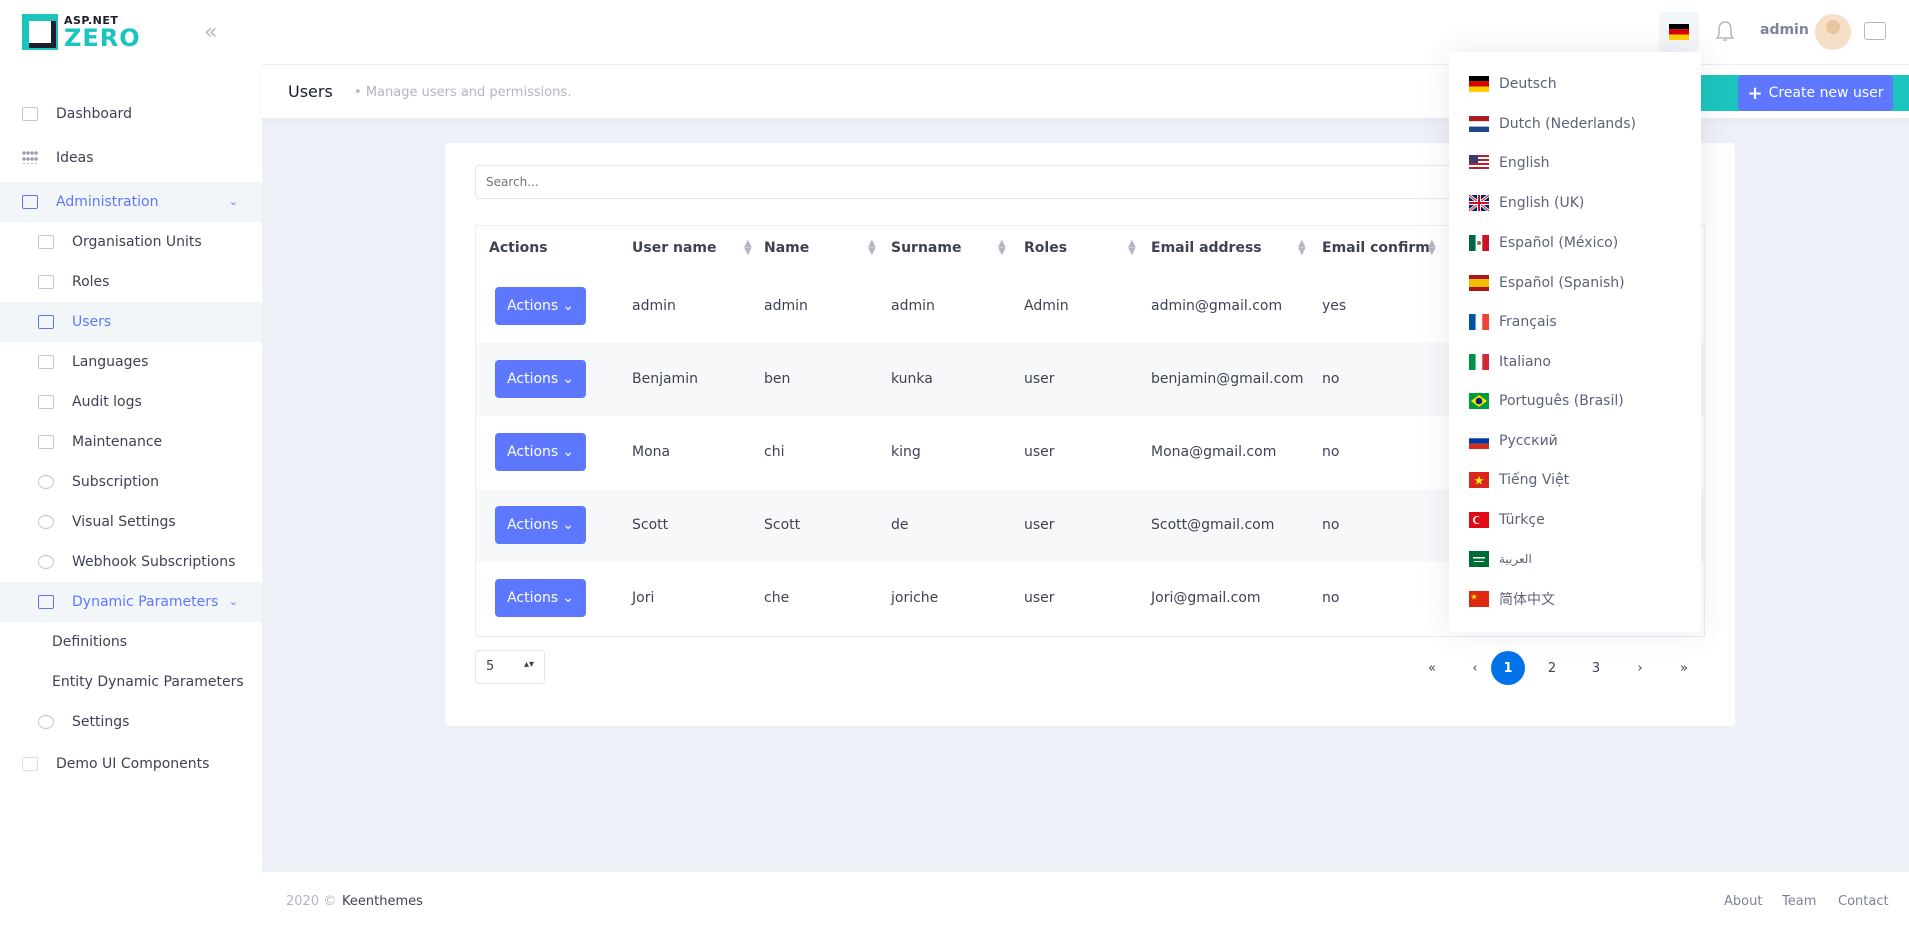 This screenshot has width=1909, height=932. I want to click on sidebar-item-demo-ui-components: Demo UI Components, so click(131, 764).